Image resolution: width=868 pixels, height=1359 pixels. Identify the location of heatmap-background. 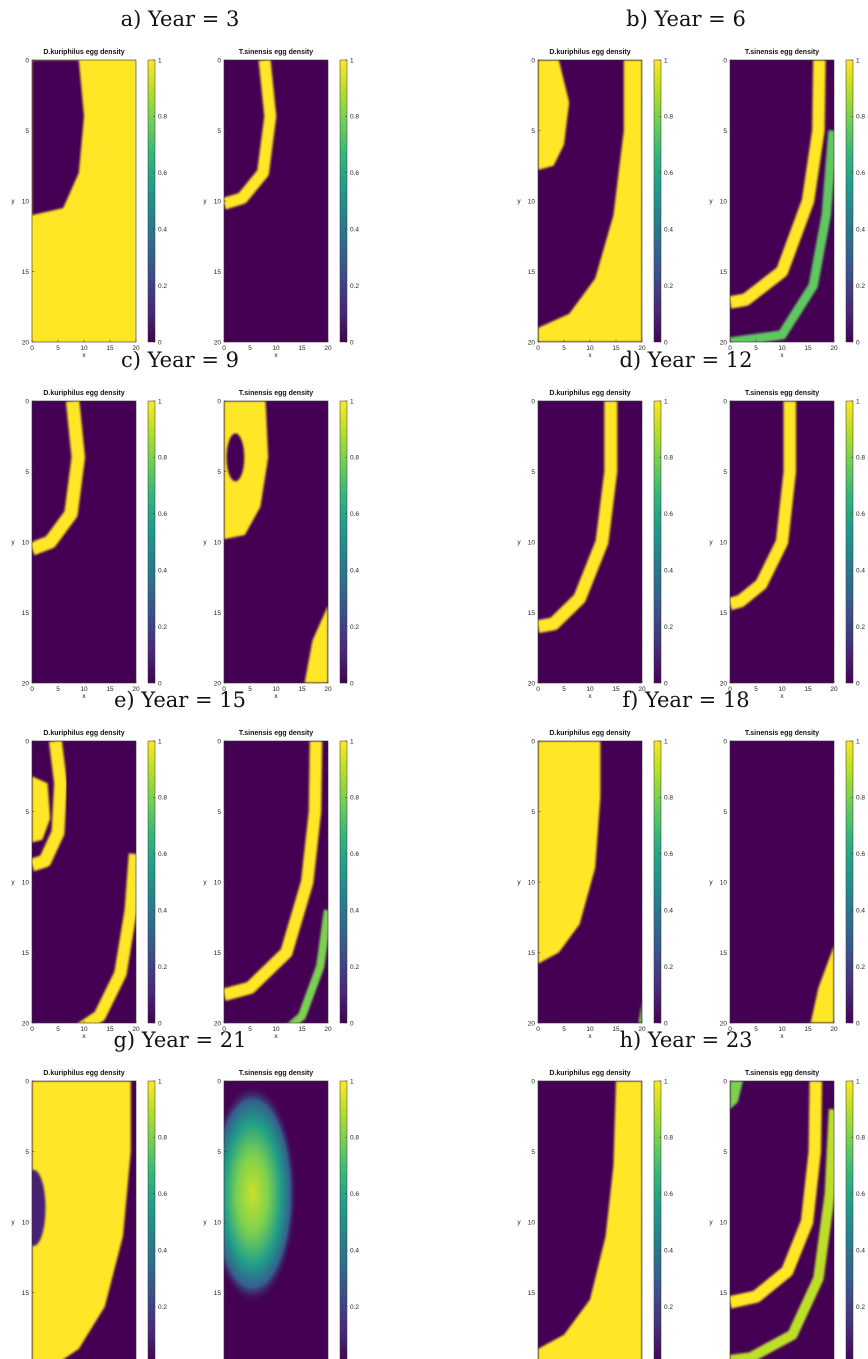
(782, 882).